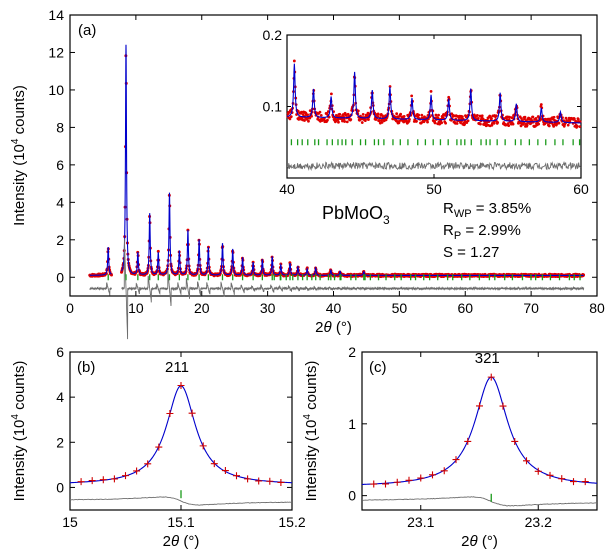  Describe the element at coordinates (60, 127) in the screenshot. I see `y-tick-label: 8` at that location.